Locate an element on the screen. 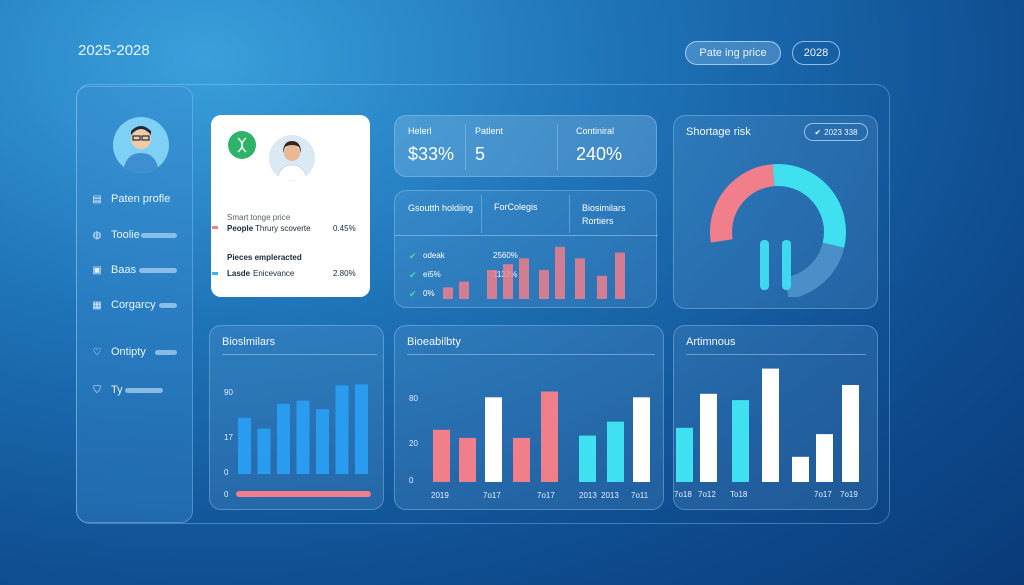 The image size is (1024, 585). doctor-avatar is located at coordinates (292, 158).